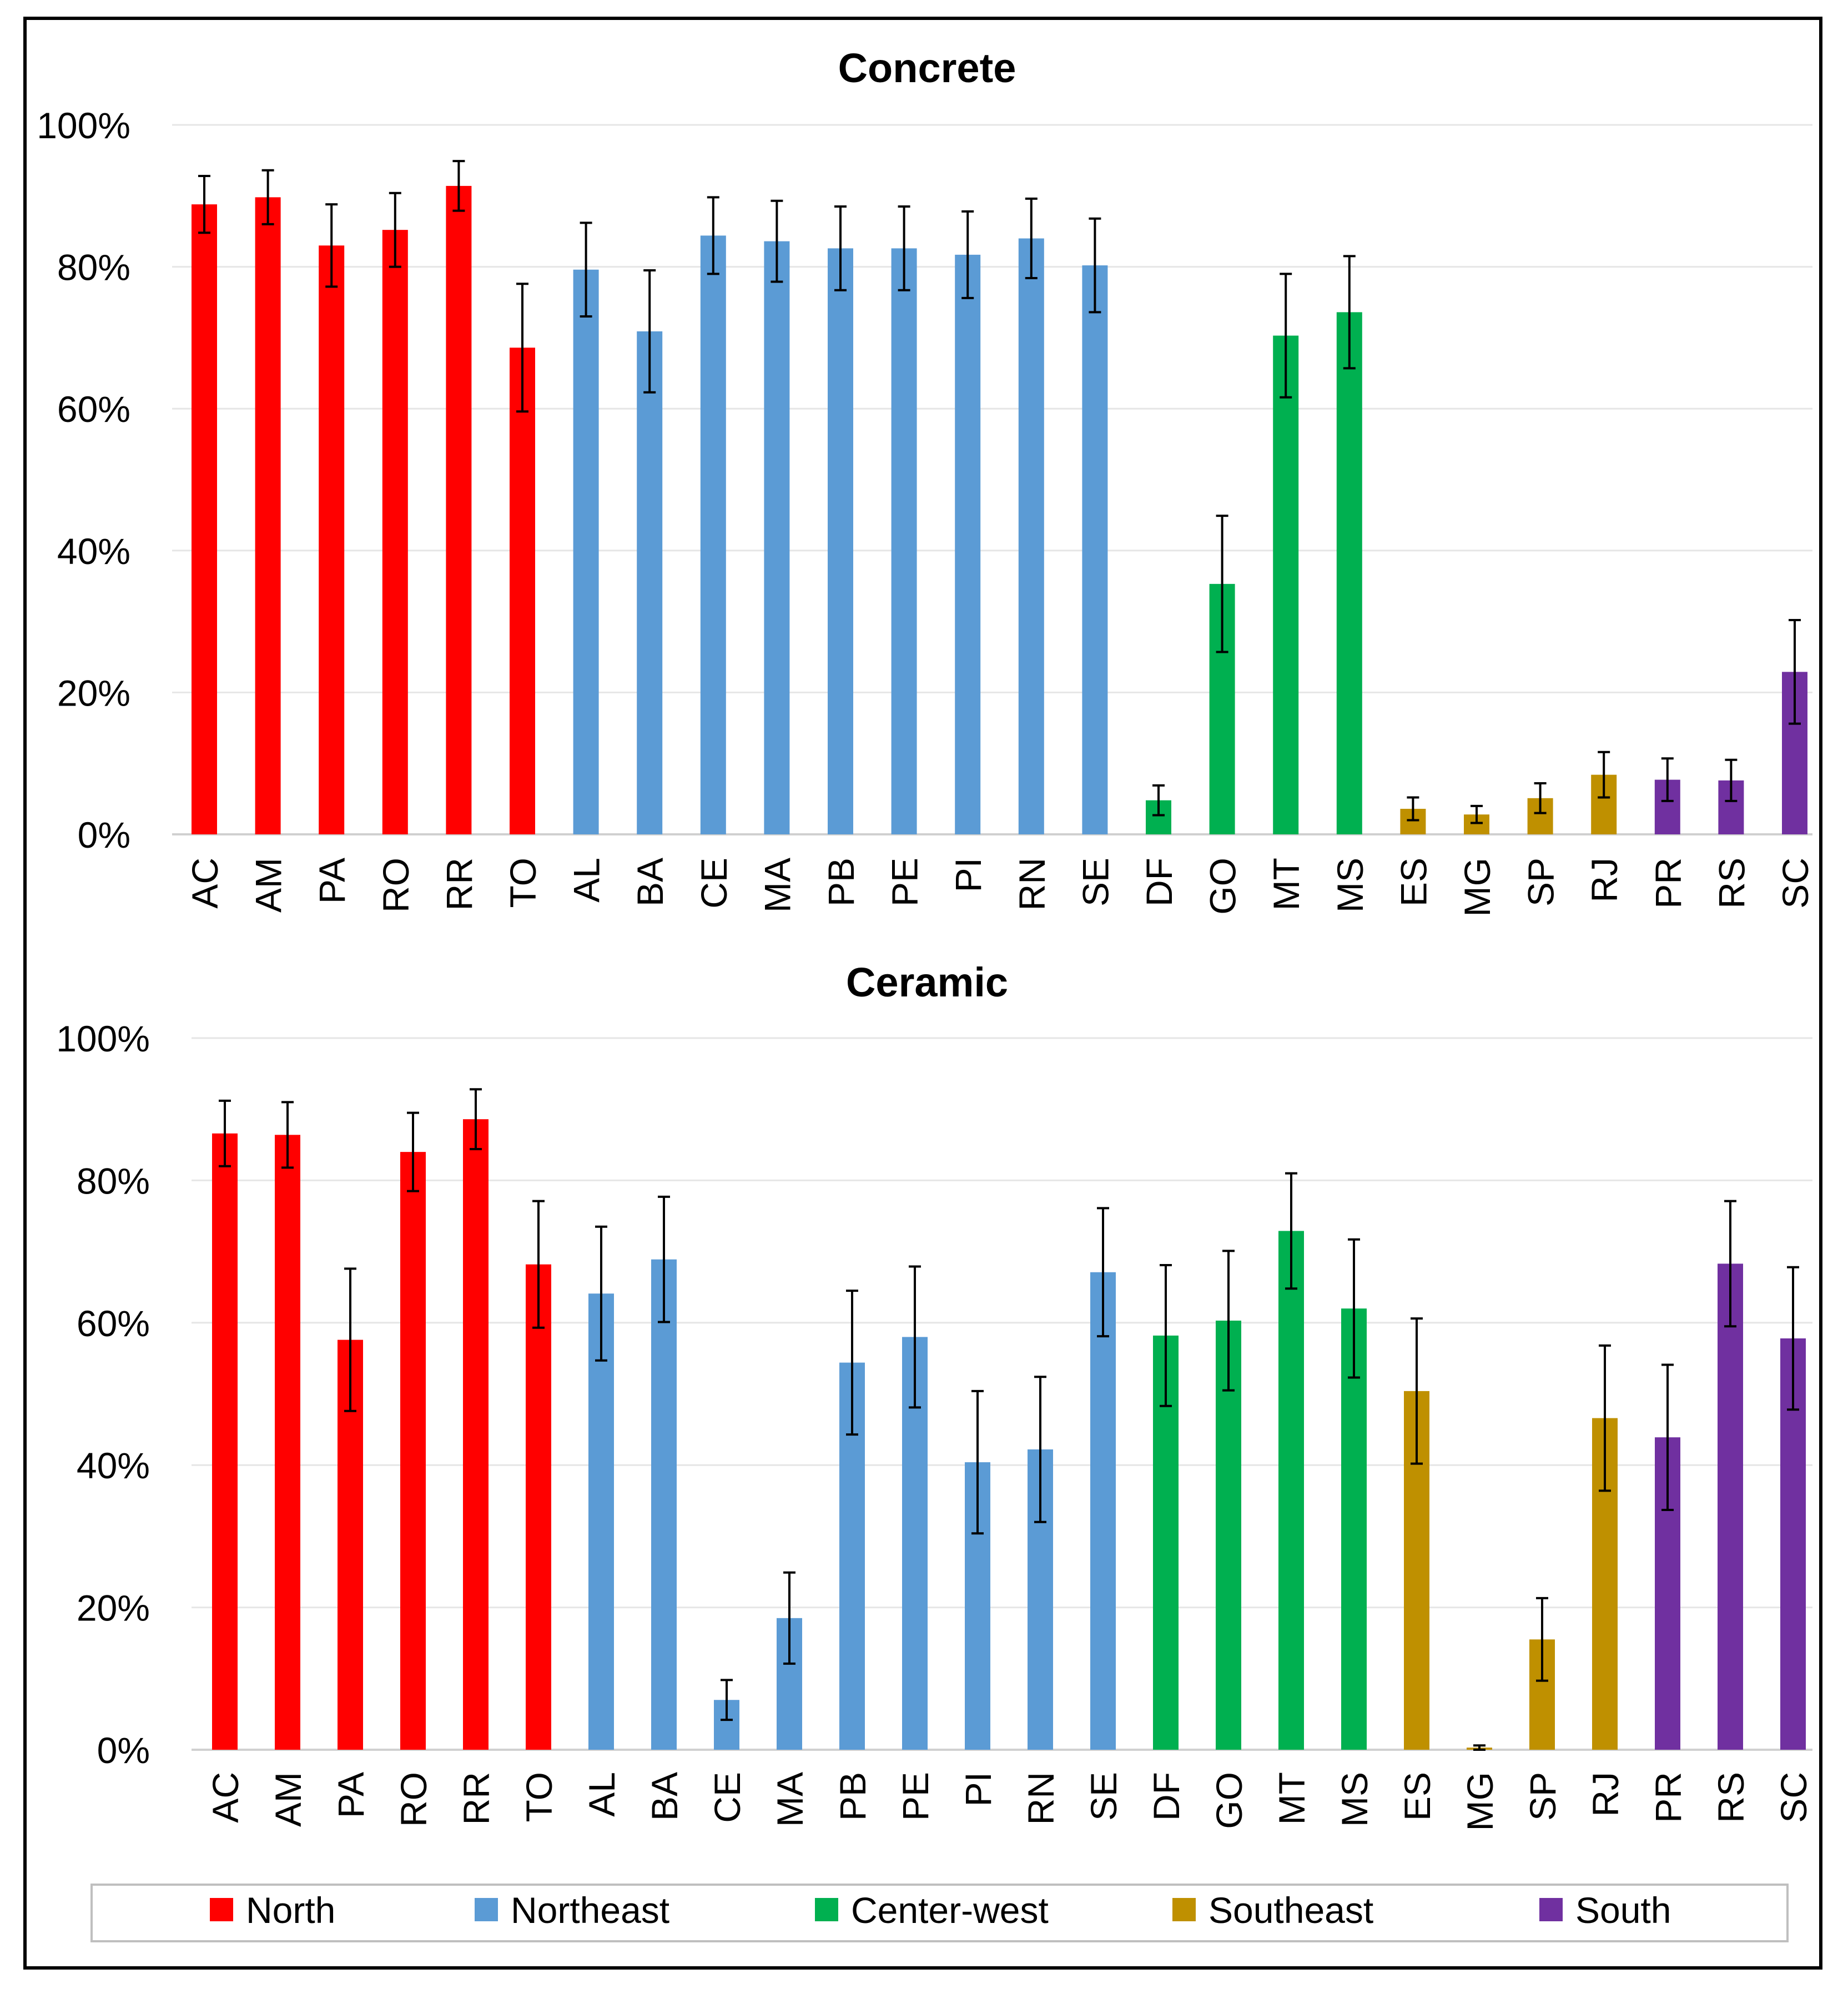 Image resolution: width=1848 pixels, height=1994 pixels. Describe the element at coordinates (1480, 1801) in the screenshot. I see `ceramic-x-tick-label-mg: MG` at that location.